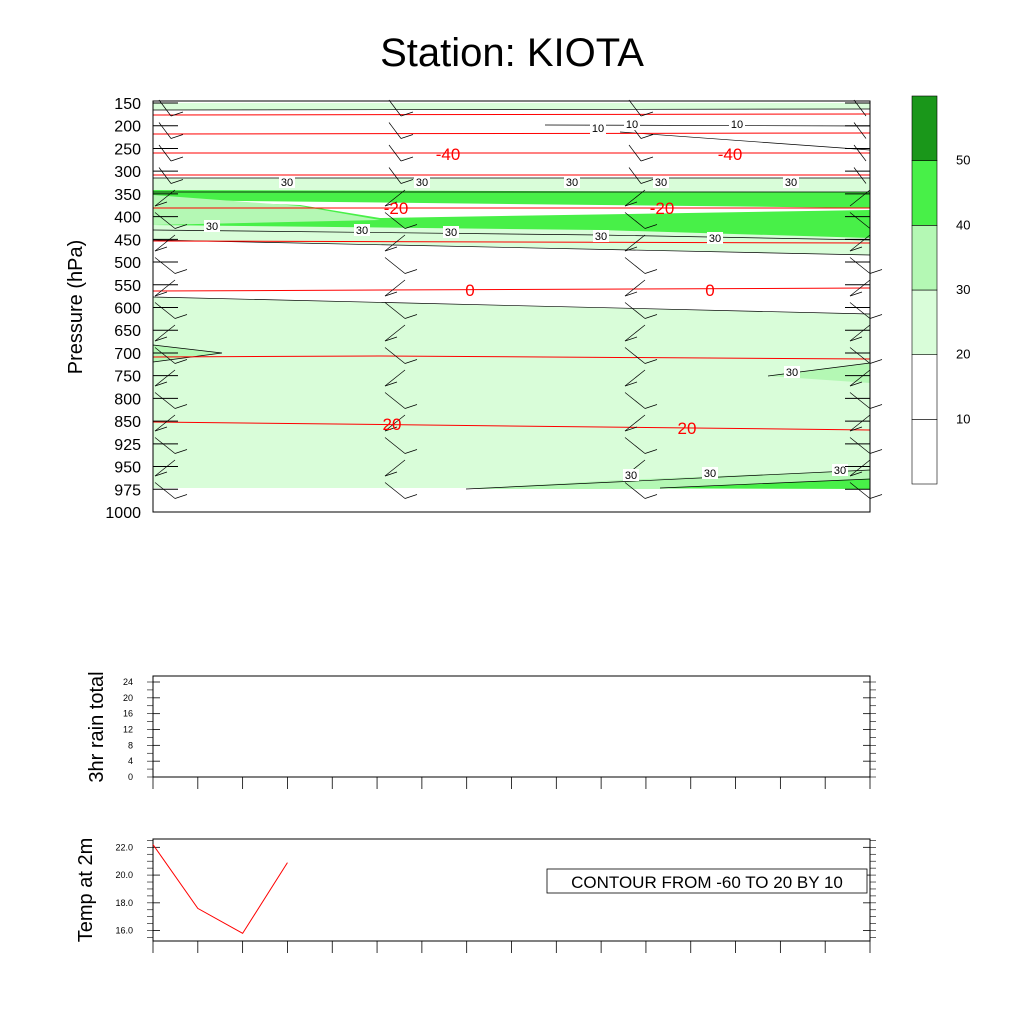  I want to click on pressure-tick-label: 450, so click(127, 240).